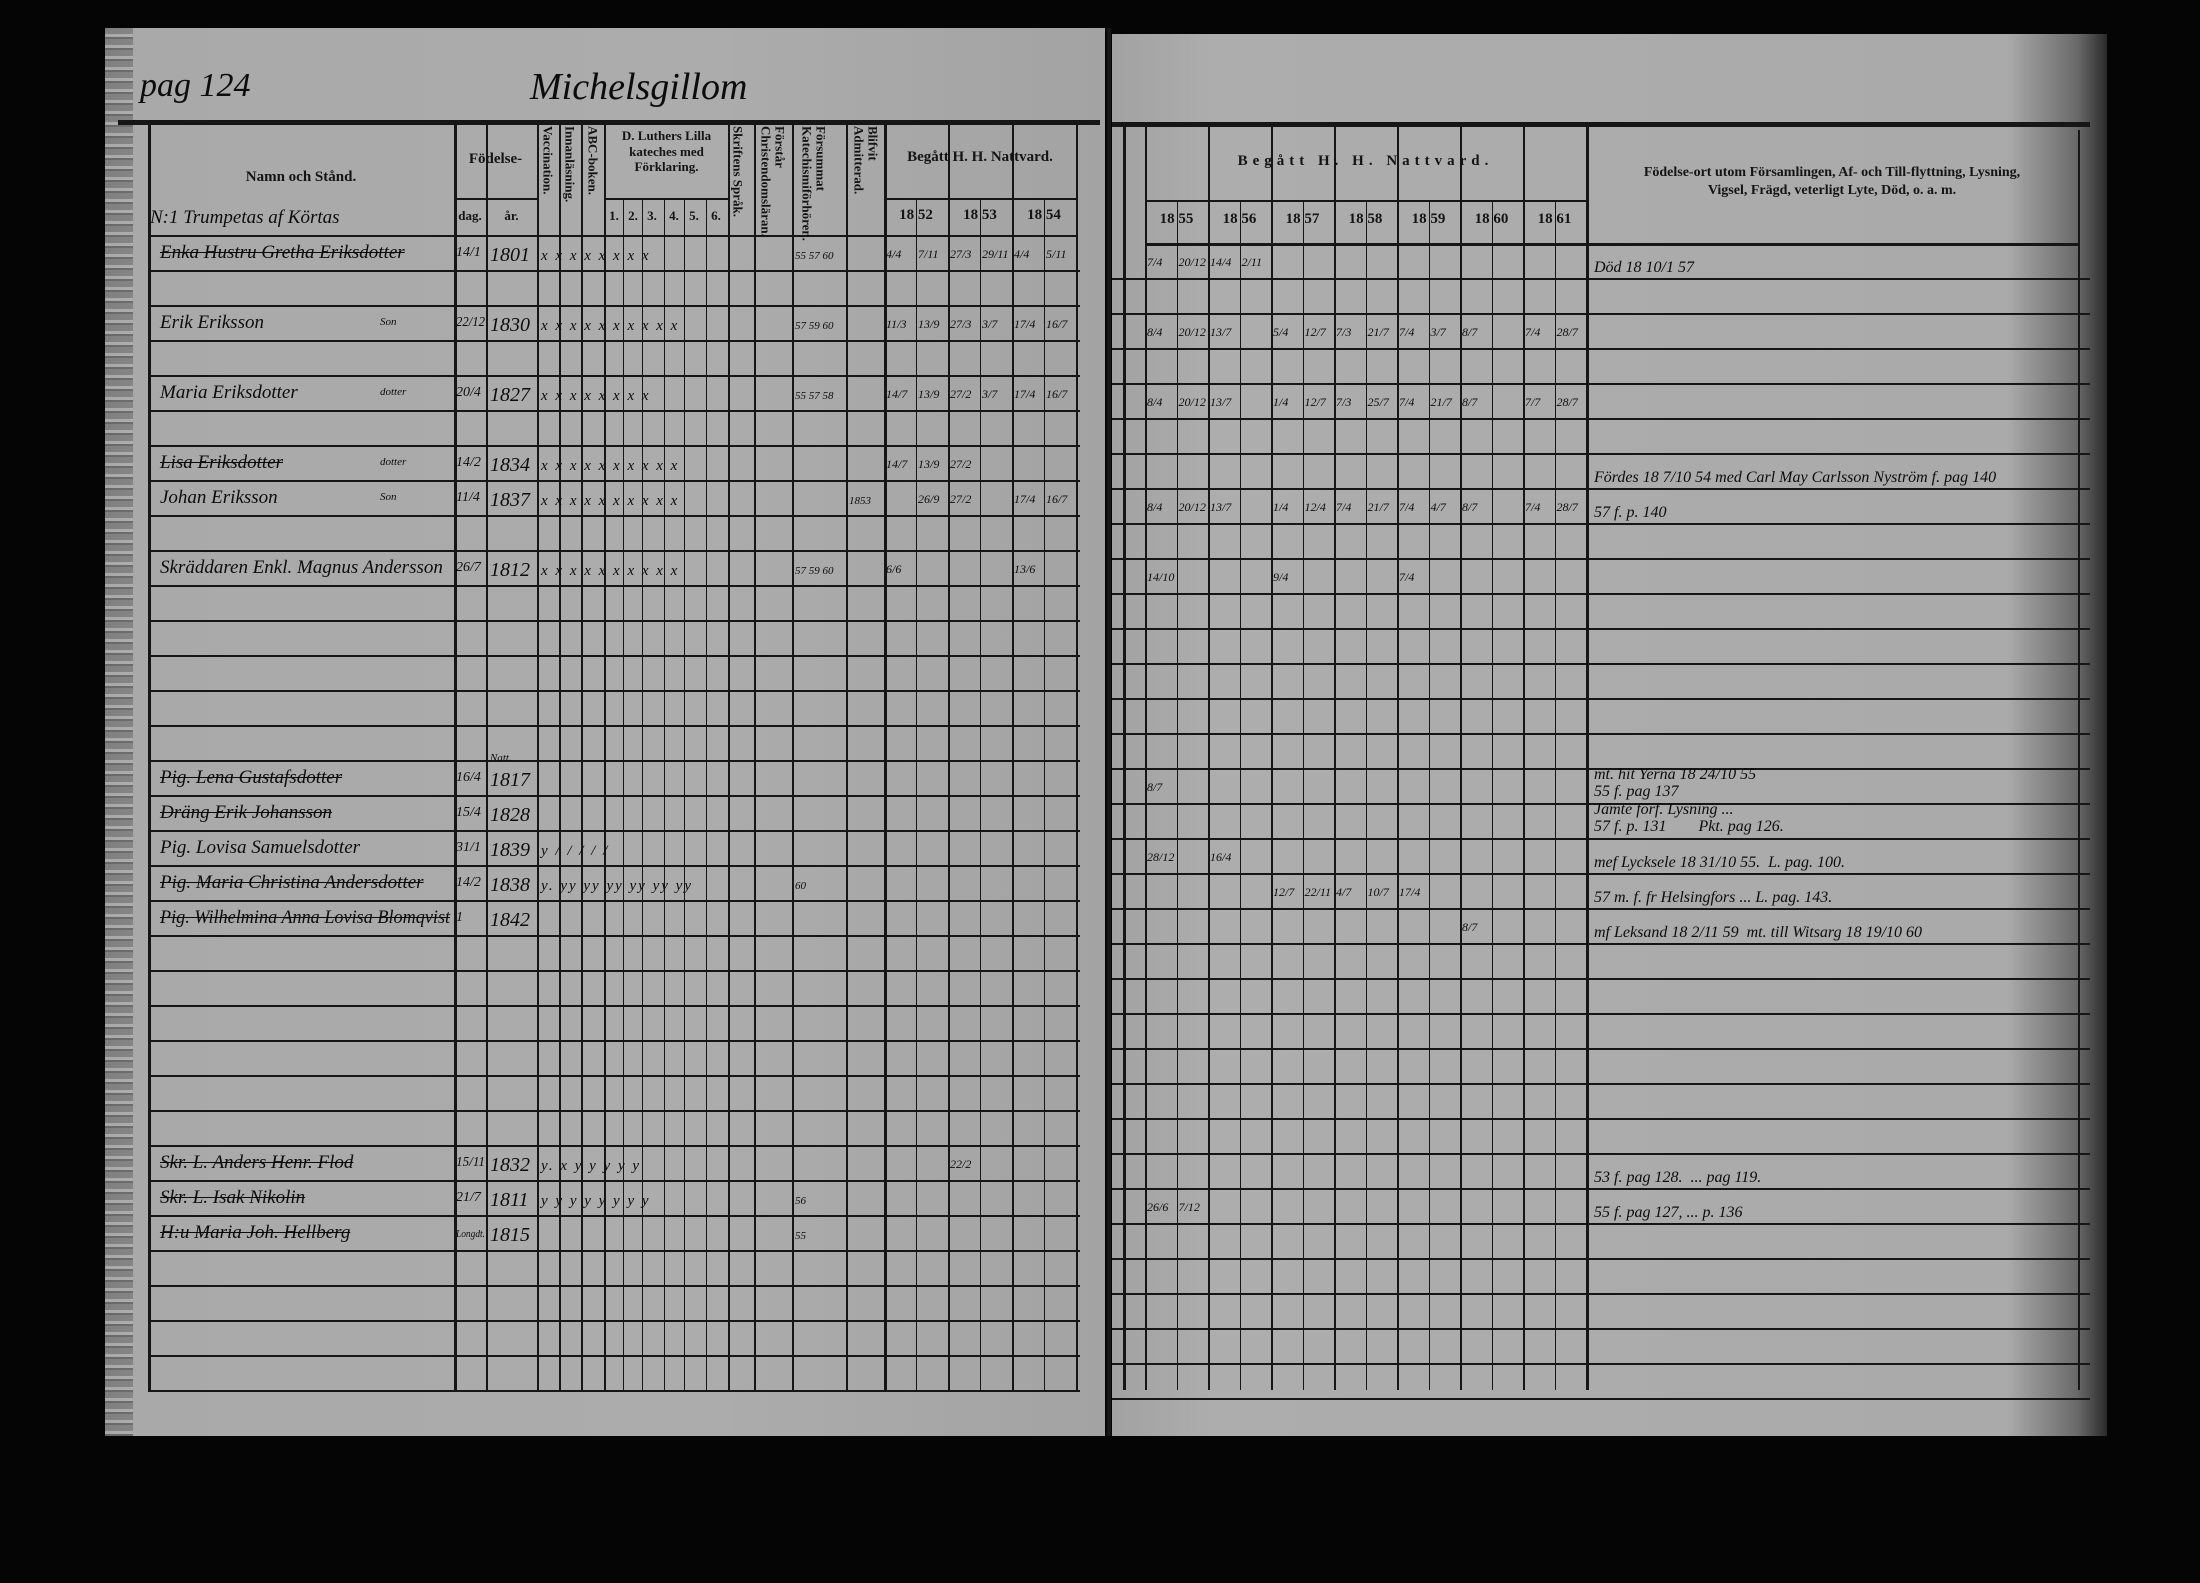 The height and width of the screenshot is (1583, 2200). I want to click on birth-year: 1839, so click(510, 850).